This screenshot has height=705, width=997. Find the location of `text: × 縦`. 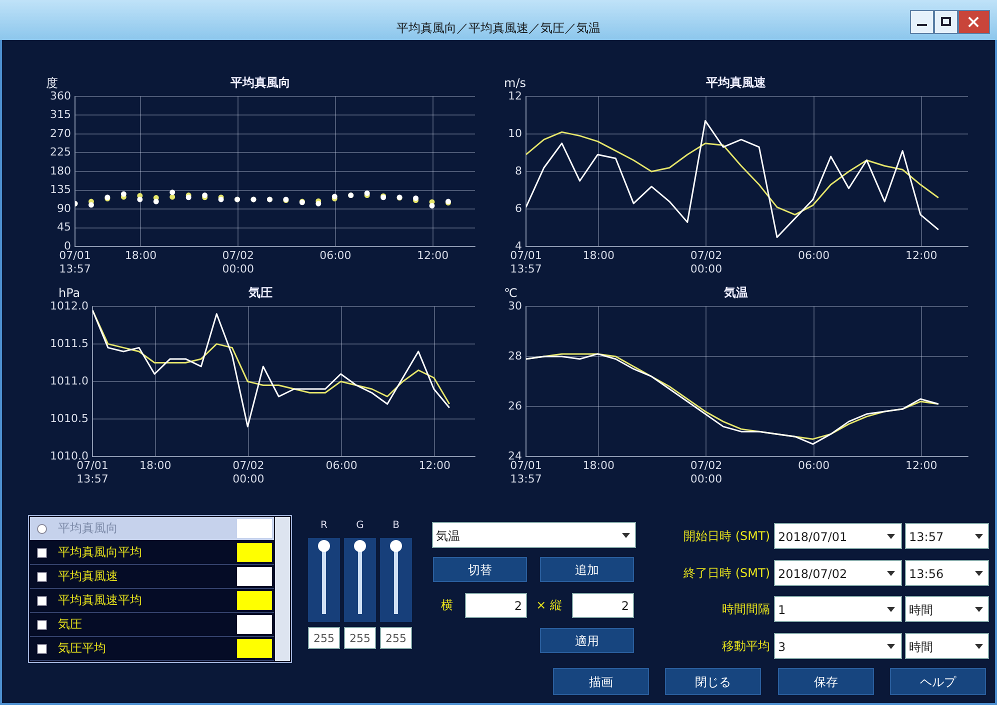

text: × 縦 is located at coordinates (549, 605).